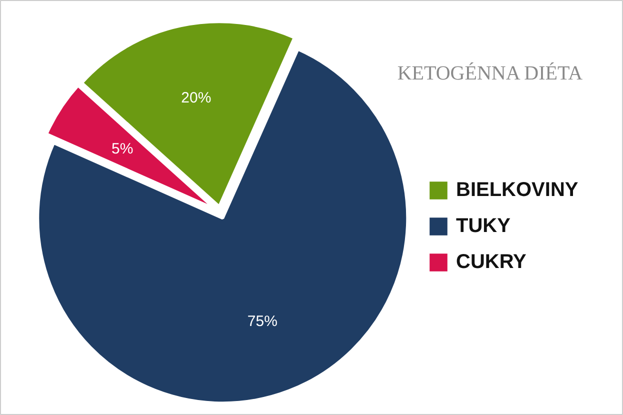  What do you see at coordinates (262, 321) in the screenshot?
I see `data-label: 75%` at bounding box center [262, 321].